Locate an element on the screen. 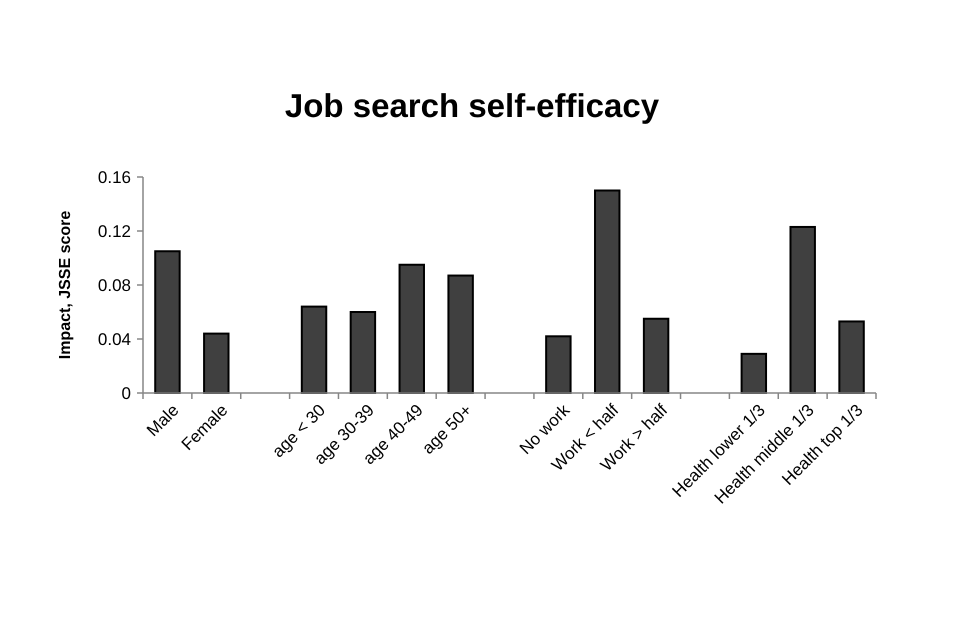 The width and height of the screenshot is (960, 640). y-axis-title: Impact, JSSE score is located at coordinates (65, 285).